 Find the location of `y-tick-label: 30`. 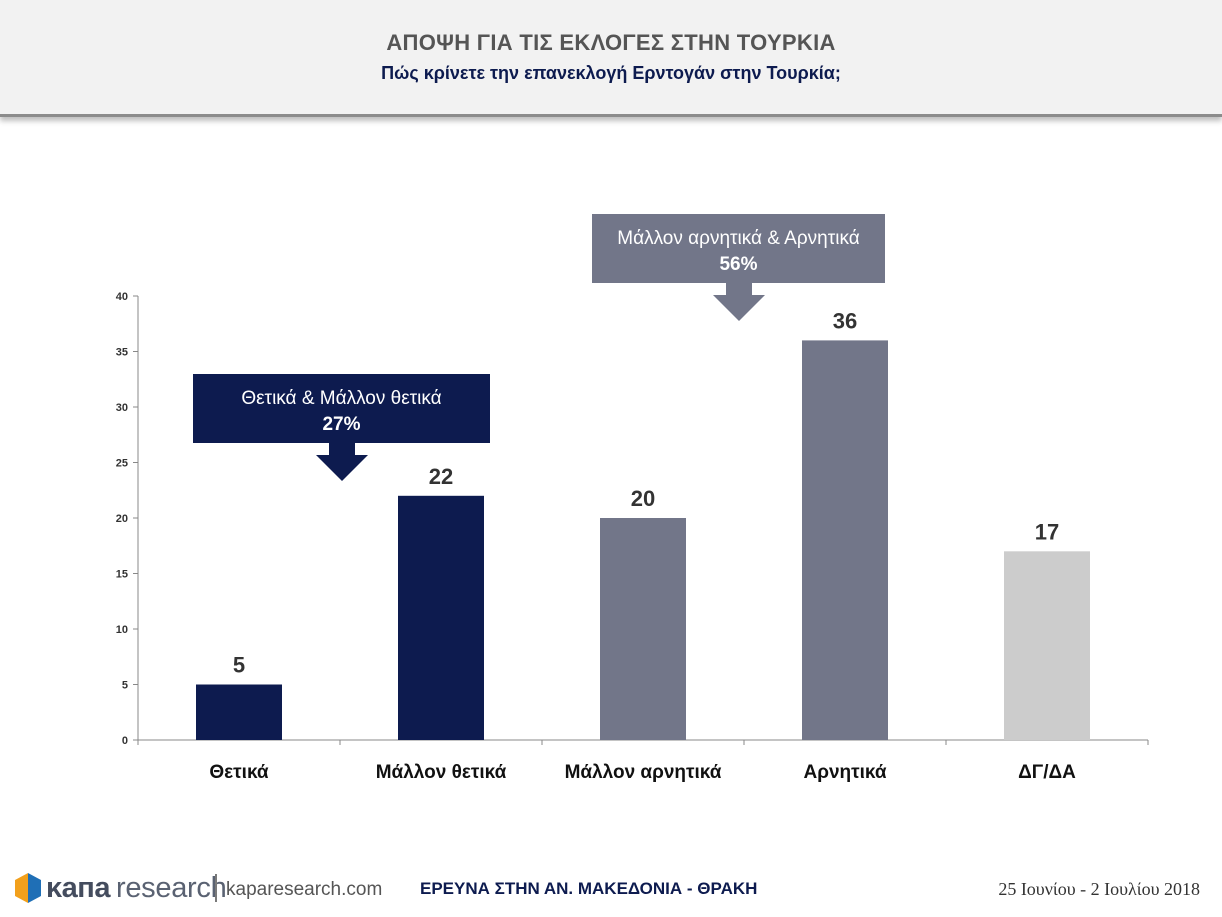

y-tick-label: 30 is located at coordinates (122, 408).